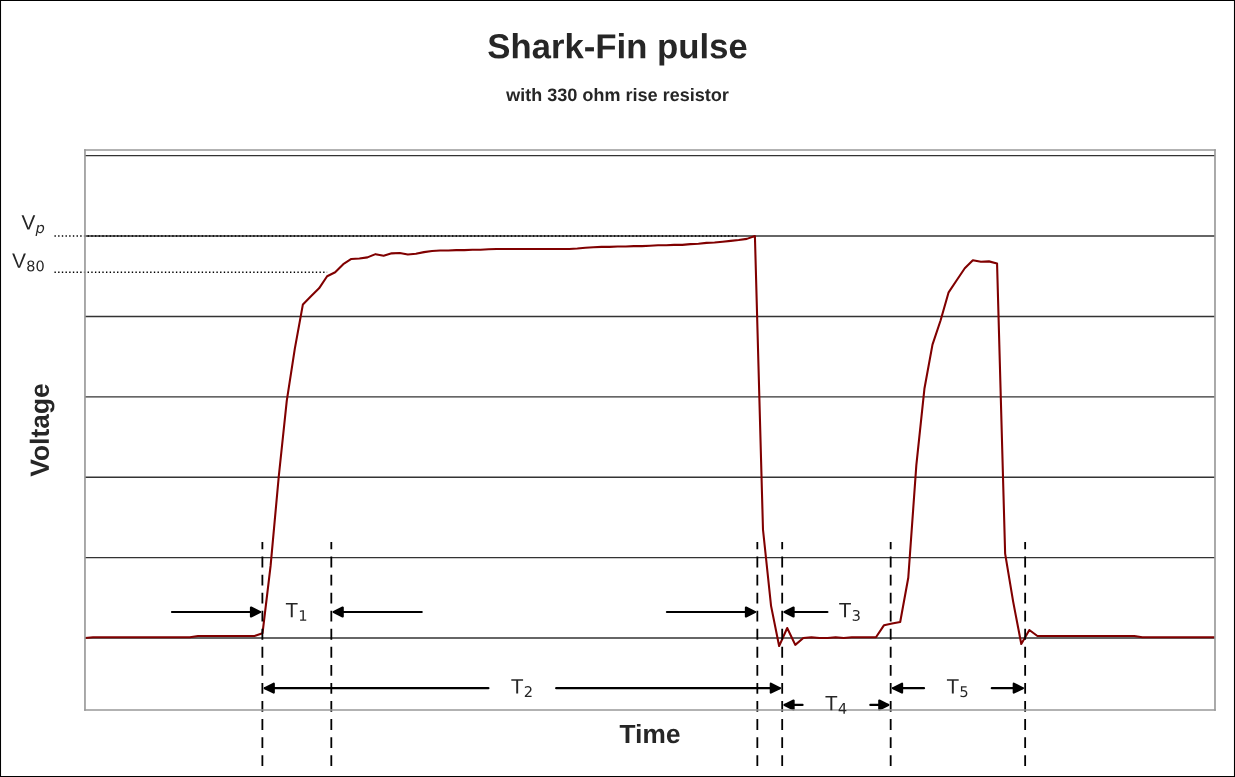 Image resolution: width=1235 pixels, height=777 pixels. What do you see at coordinates (957, 688) in the screenshot?
I see `text: T$_{5}$` at bounding box center [957, 688].